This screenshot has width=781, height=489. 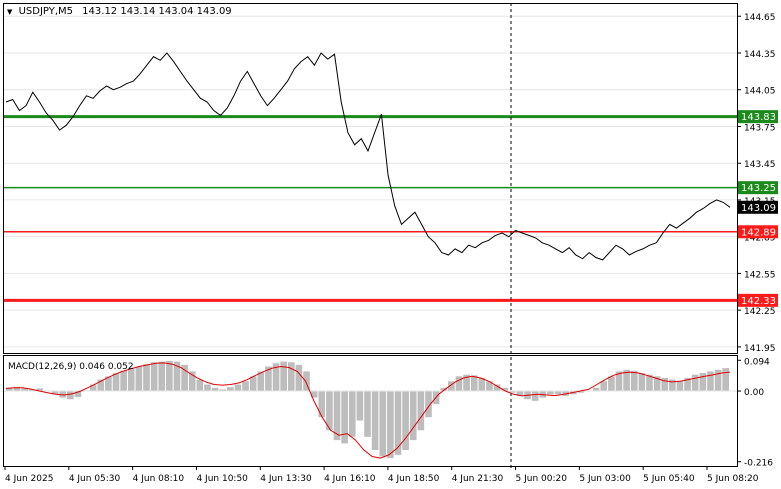 I want to click on time-tick-label: 5 Jun 08:20, so click(x=733, y=479).